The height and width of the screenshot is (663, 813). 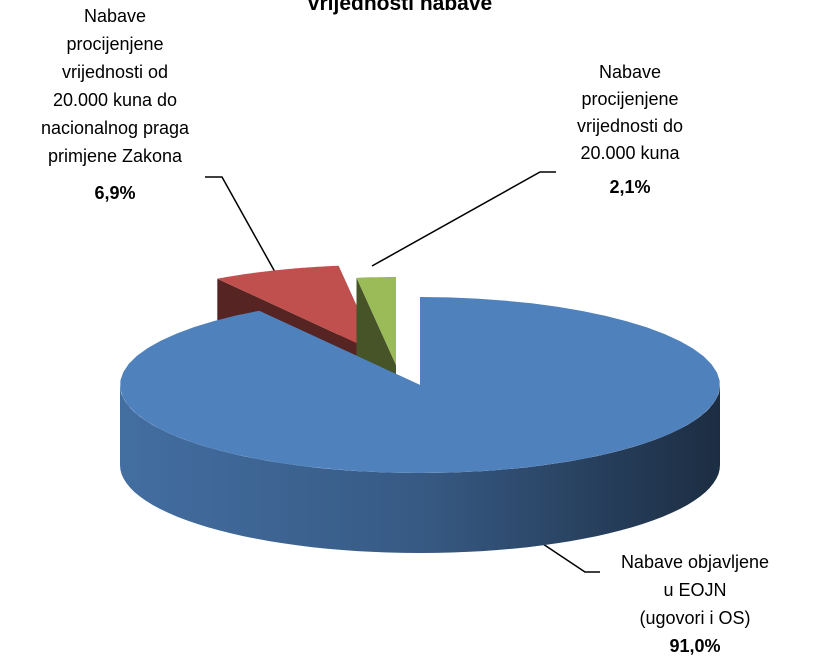 What do you see at coordinates (695, 590) in the screenshot?
I see `slice-label: Nabave objavljene u EOJN (ugovori i OS)` at bounding box center [695, 590].